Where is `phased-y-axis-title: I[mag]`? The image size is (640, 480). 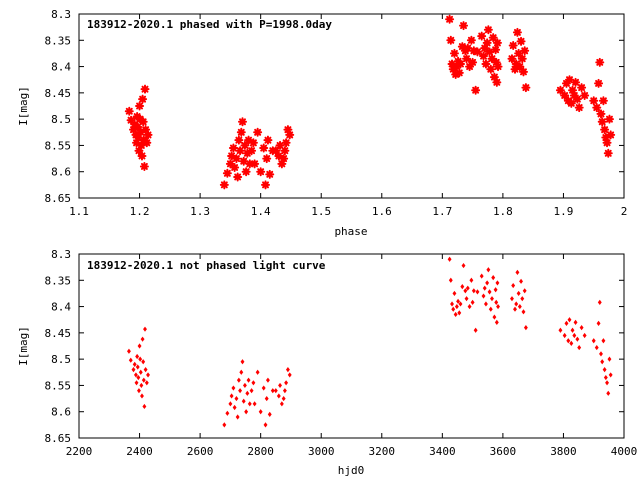
phased-y-axis-title: I[mag] is located at coordinates (23, 106).